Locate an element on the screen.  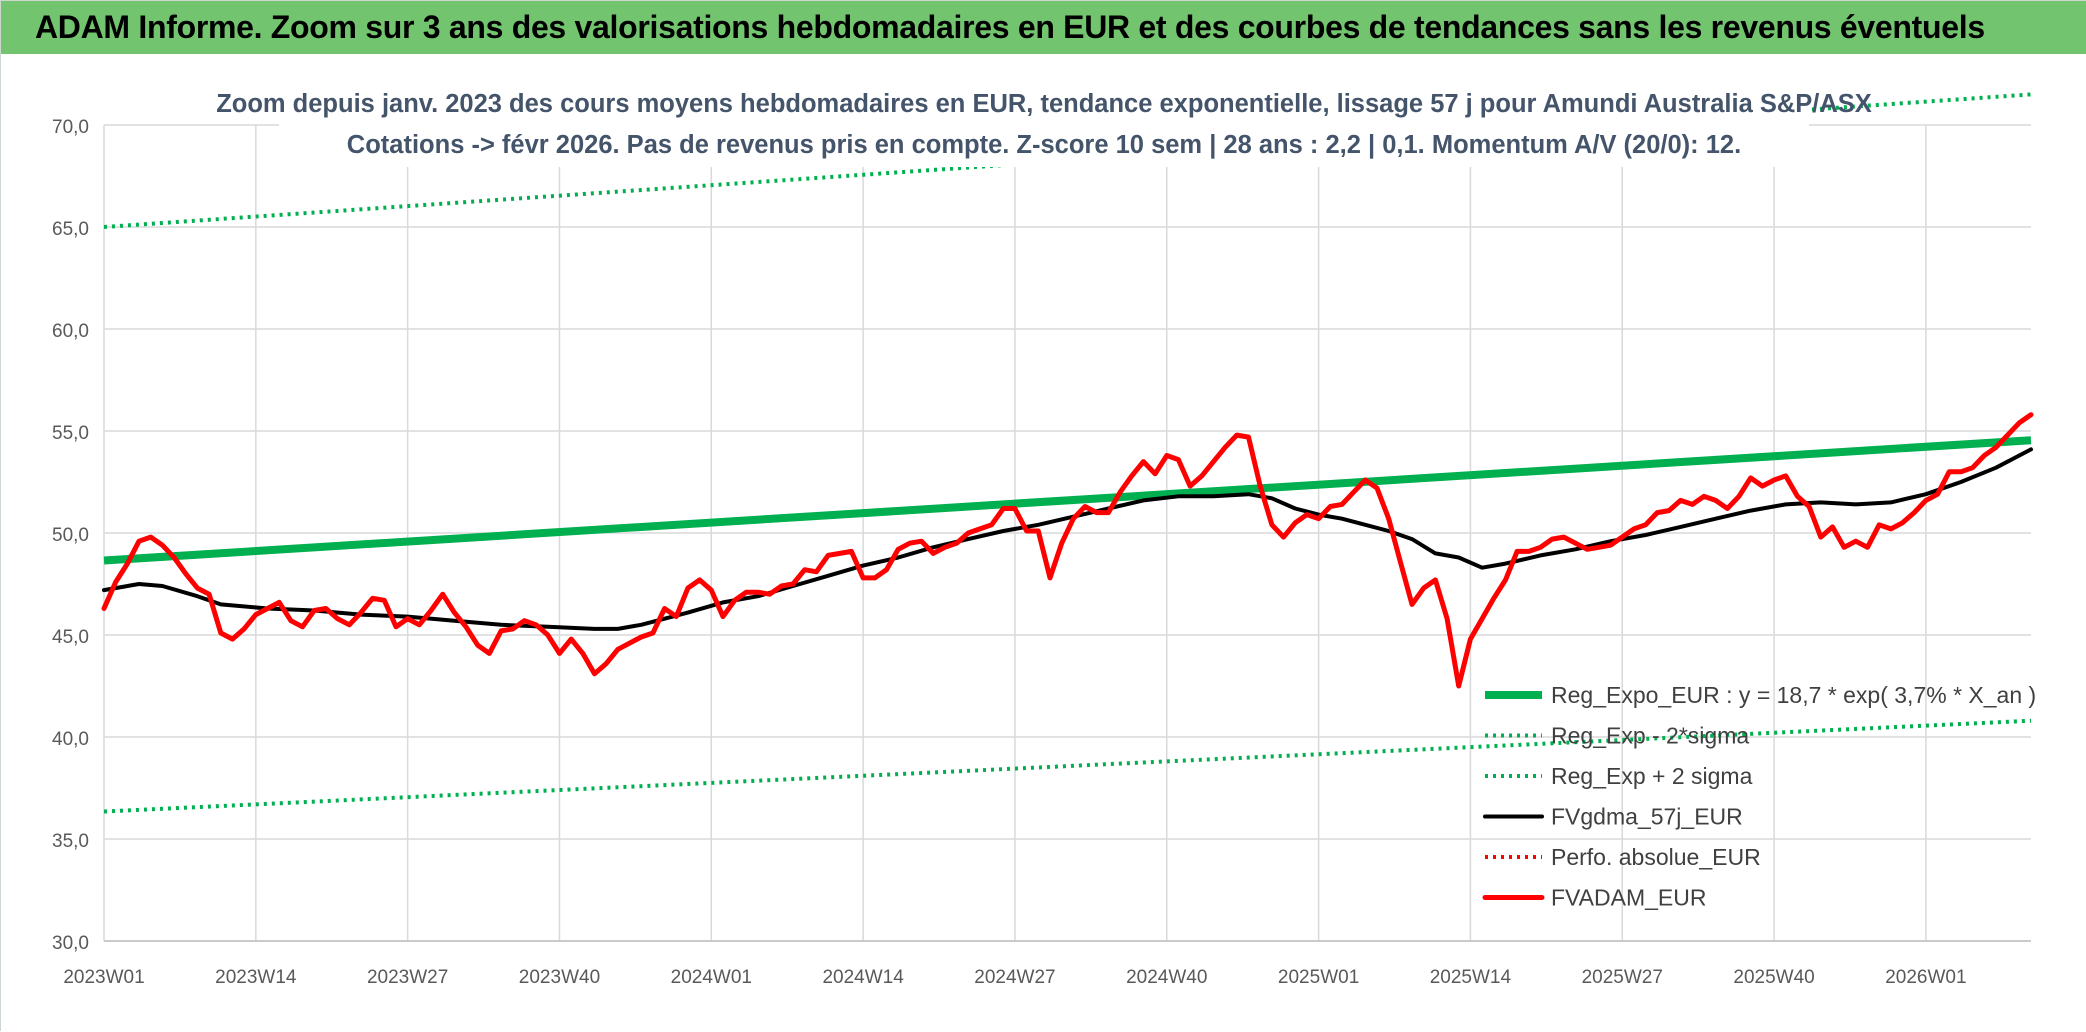
x-tick-label: 2024W01 is located at coordinates (711, 977).